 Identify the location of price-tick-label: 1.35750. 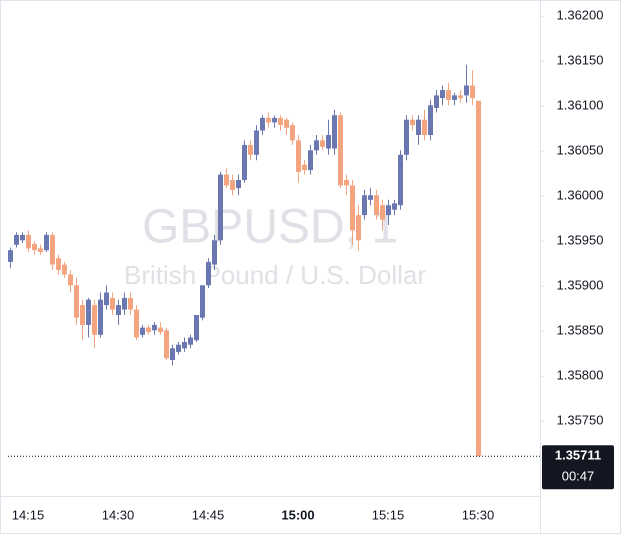
(580, 420).